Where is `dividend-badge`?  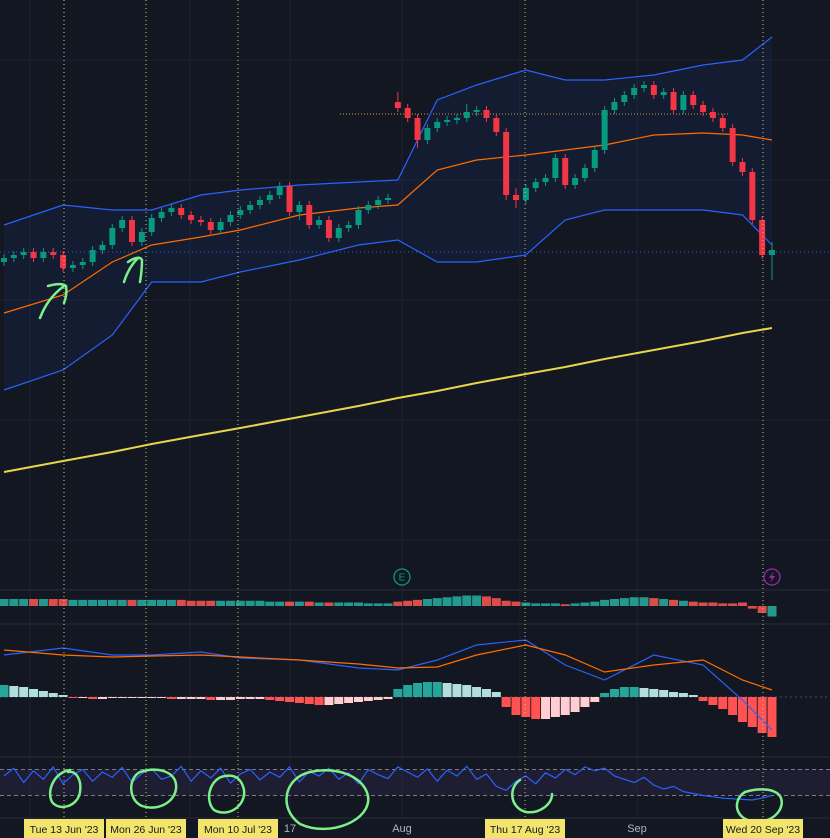 dividend-badge is located at coordinates (772, 577).